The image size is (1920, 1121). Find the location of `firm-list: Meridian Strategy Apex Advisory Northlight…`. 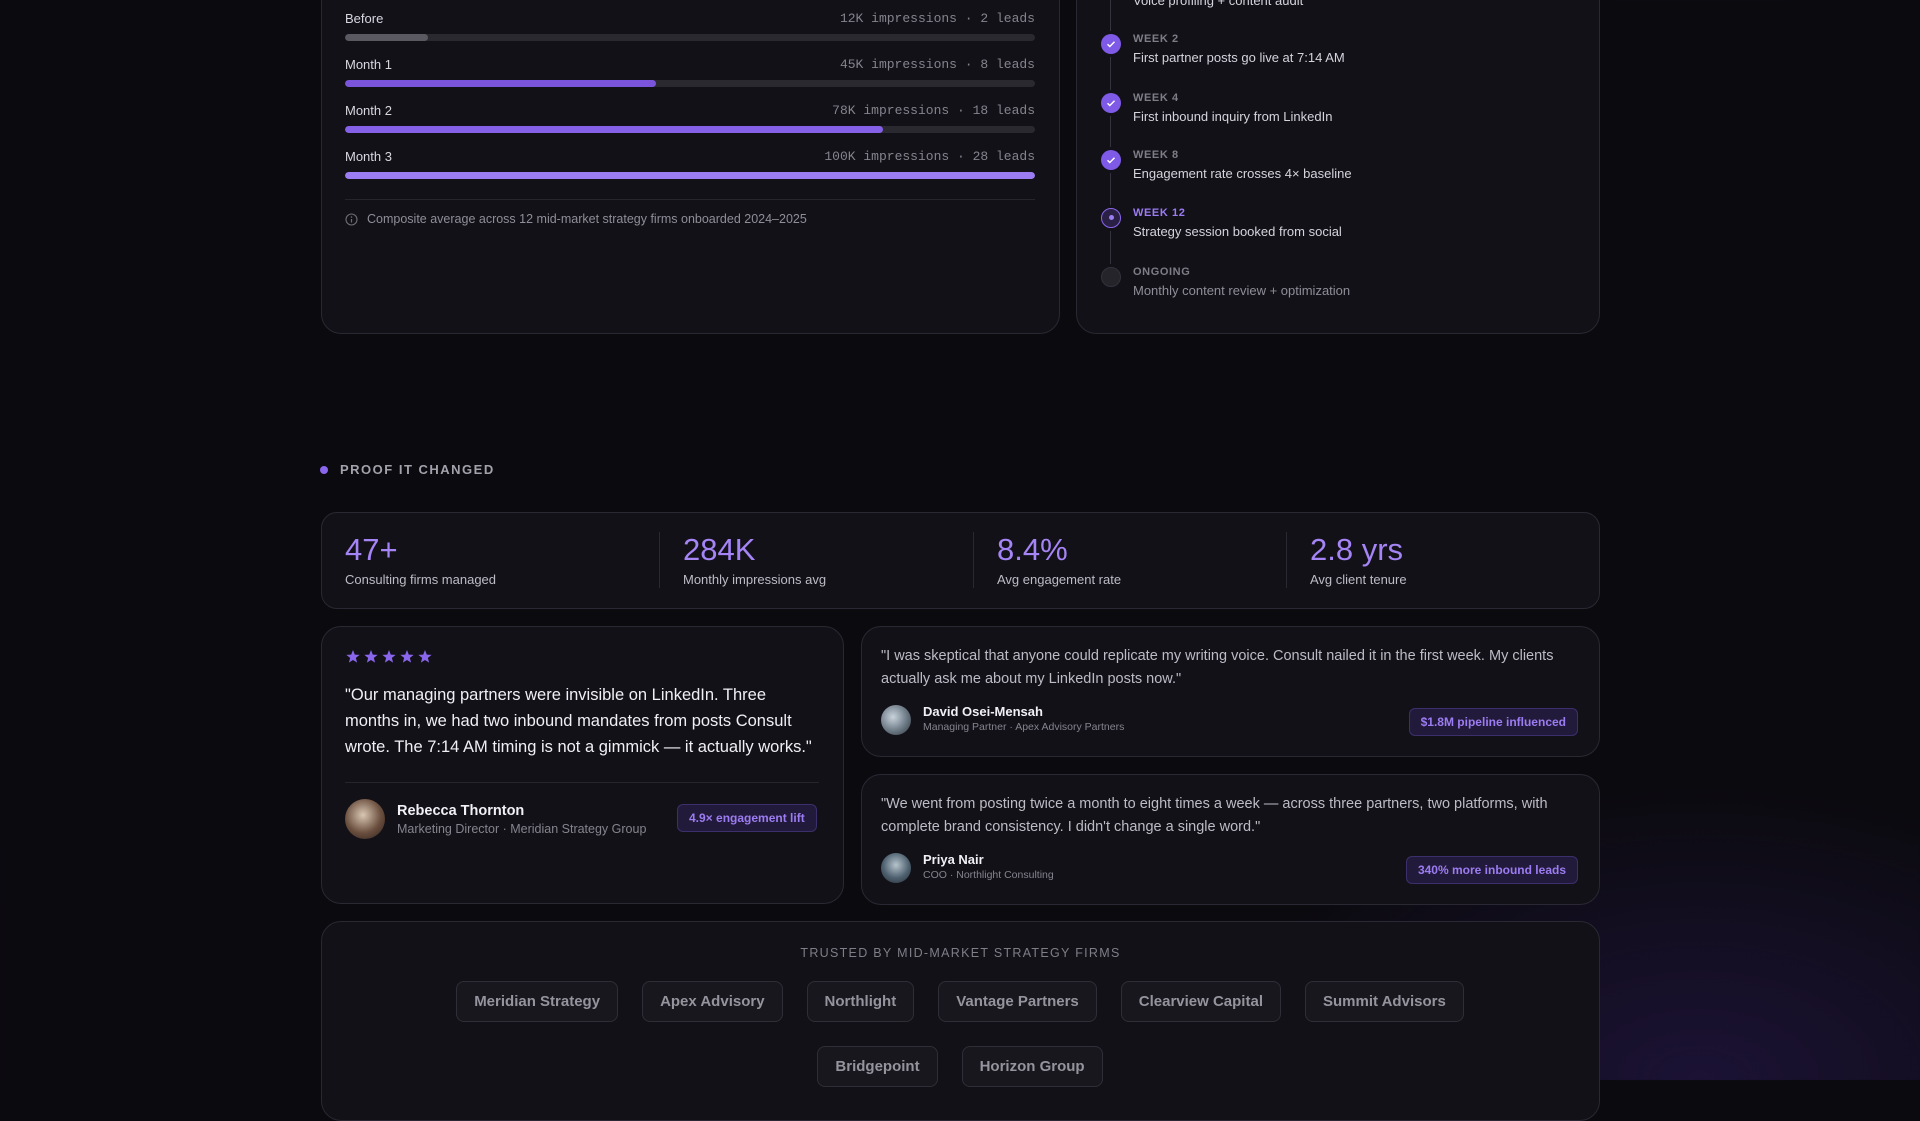

firm-list: Meridian Strategy Apex Advisory Northlight… is located at coordinates (960, 1034).